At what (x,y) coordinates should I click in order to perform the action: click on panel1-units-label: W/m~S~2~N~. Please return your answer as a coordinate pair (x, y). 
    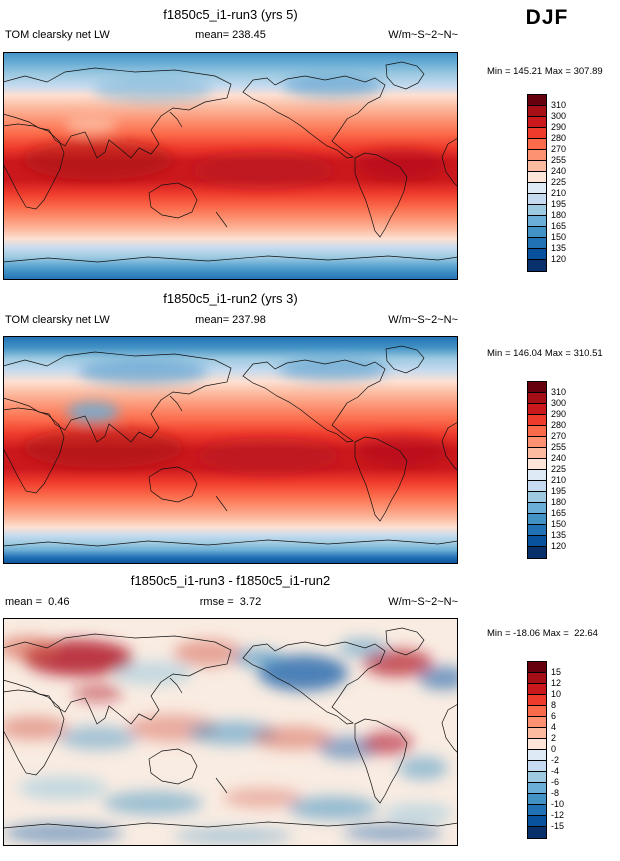
    Looking at the image, I should click on (423, 35).